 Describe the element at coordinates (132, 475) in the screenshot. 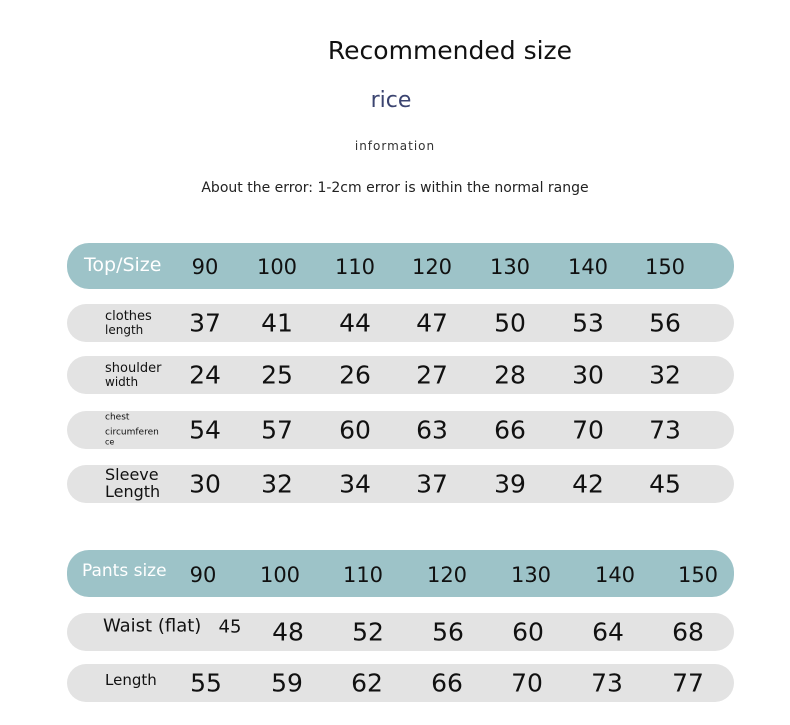

I see `row-label-line: Sleeve` at that location.